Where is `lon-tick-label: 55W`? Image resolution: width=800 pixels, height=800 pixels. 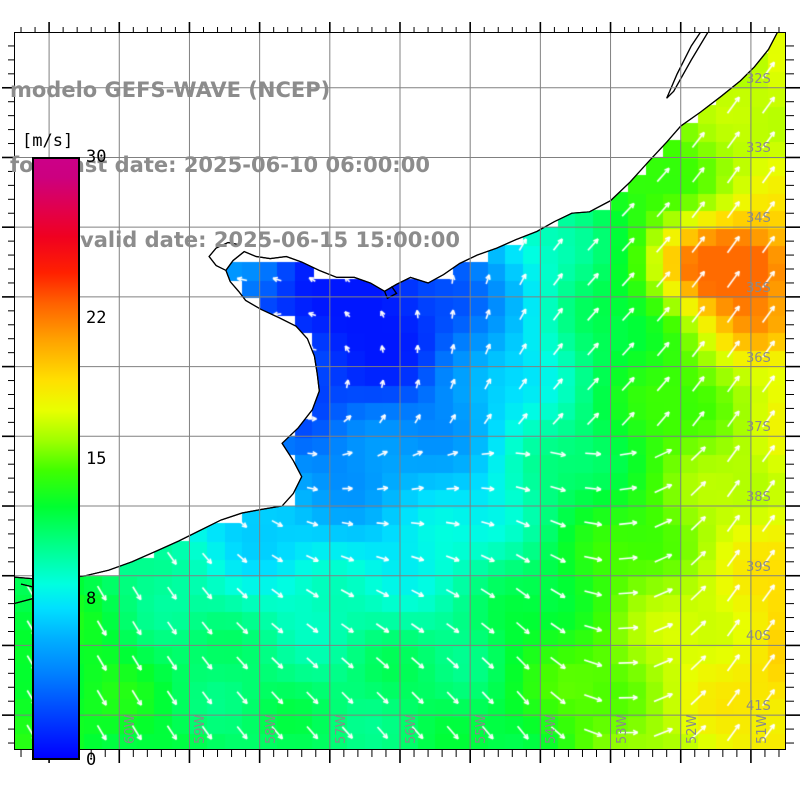 lon-tick-label: 55W is located at coordinates (482, 729).